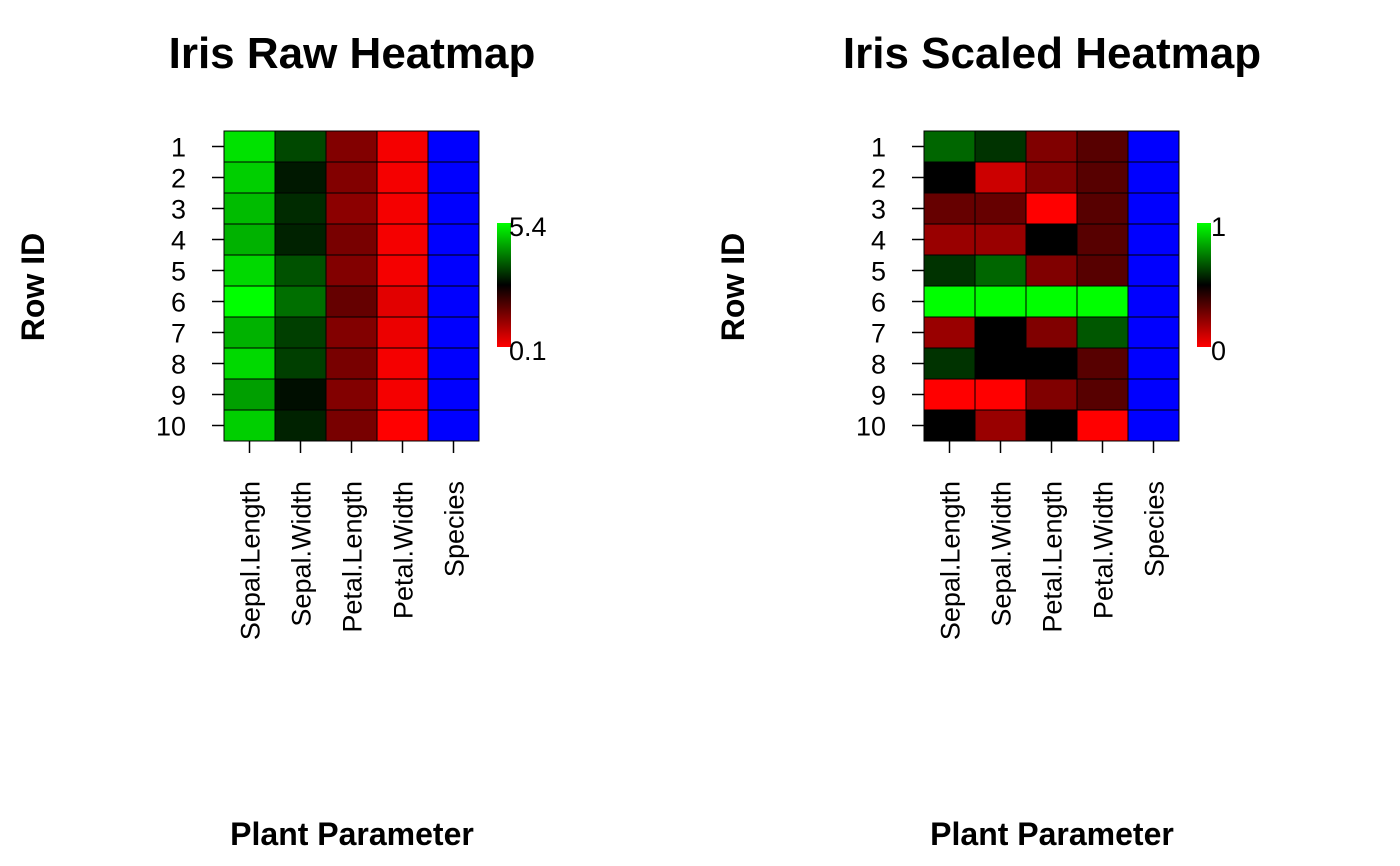 Image resolution: width=1400 pixels, height=866 pixels. Describe the element at coordinates (528, 351) in the screenshot. I see `raw-heatmap-legend-min-label: 0.1` at that location.